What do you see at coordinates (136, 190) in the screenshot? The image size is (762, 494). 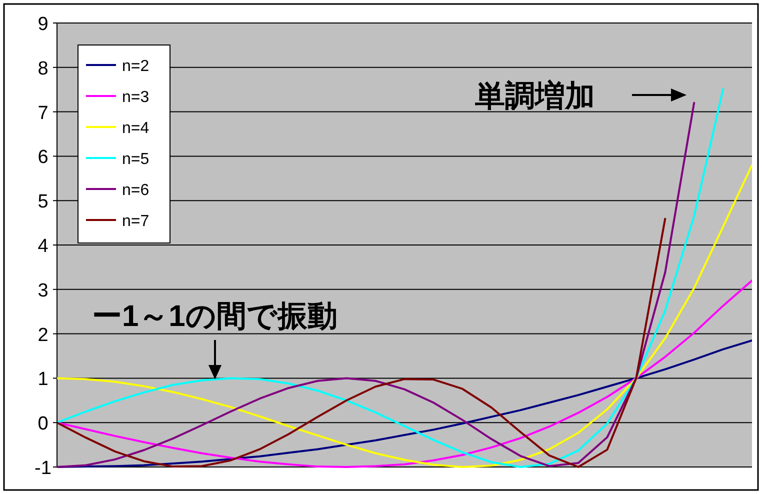 I see `legend-label: n=6` at bounding box center [136, 190].